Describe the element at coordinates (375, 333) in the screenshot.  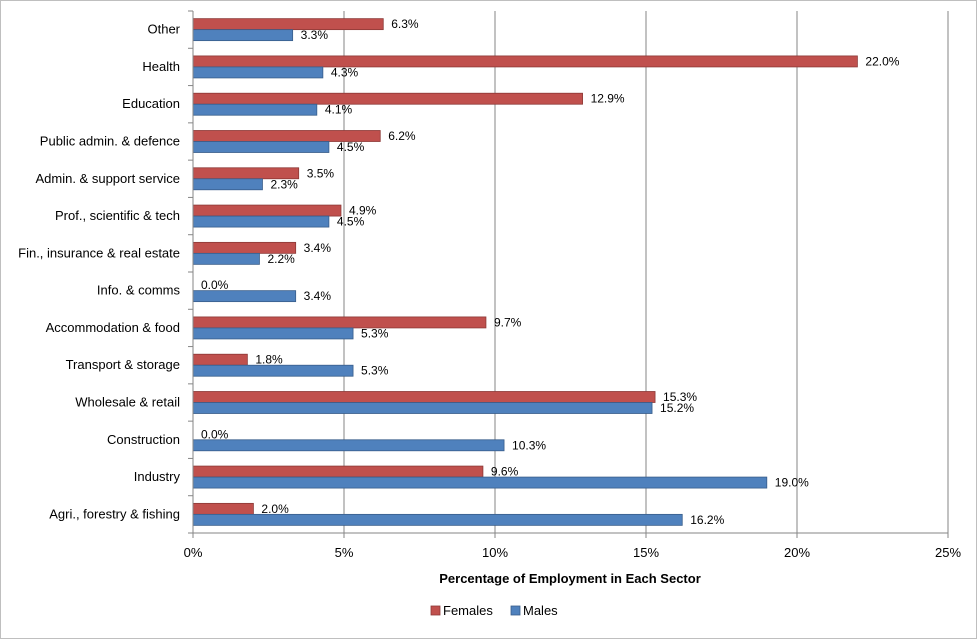
I see `data-label-males-8: 5.3%` at that location.